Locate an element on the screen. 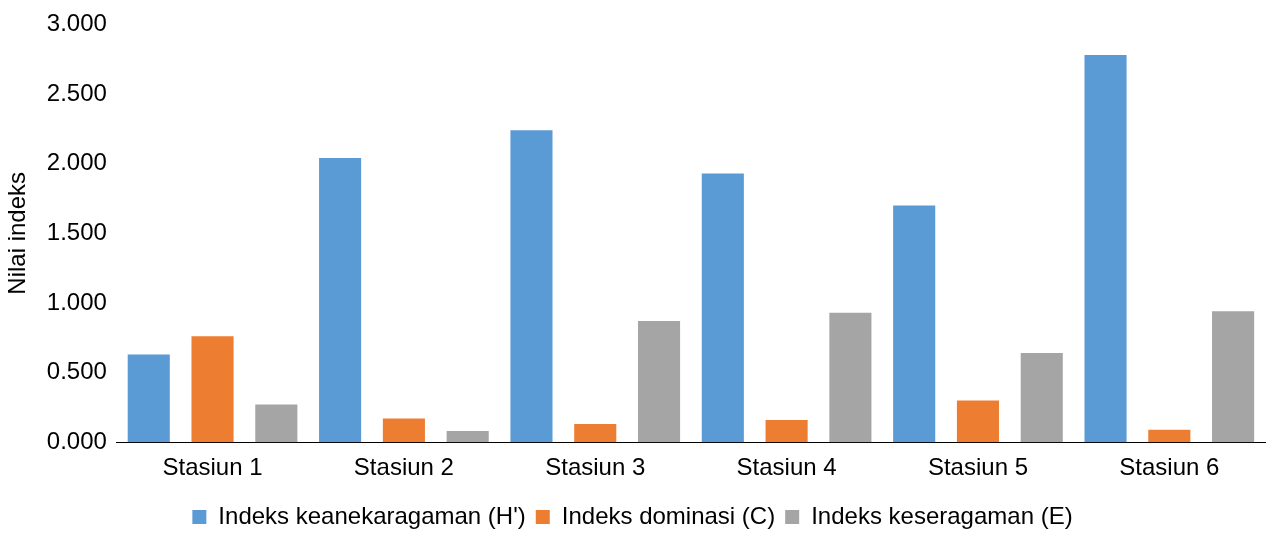  y-tick-label: 0.000 is located at coordinates (76, 440).